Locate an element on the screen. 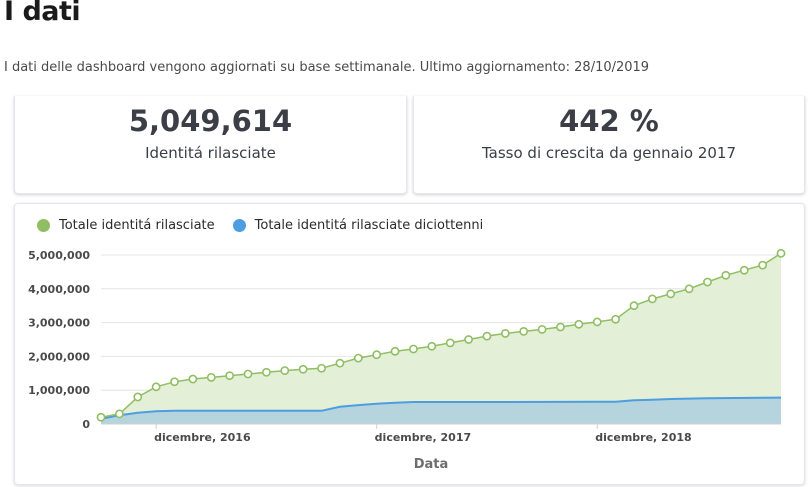  legend-dot-total is located at coordinates (43, 225).